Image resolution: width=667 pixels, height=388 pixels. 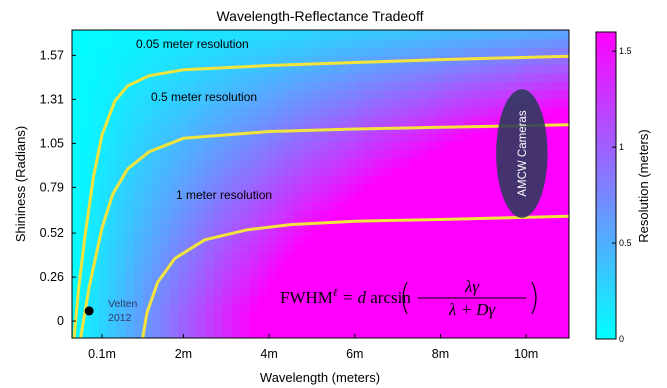 What do you see at coordinates (192, 44) in the screenshot?
I see `contour-label-0.05: 0.05 meter resolution` at bounding box center [192, 44].